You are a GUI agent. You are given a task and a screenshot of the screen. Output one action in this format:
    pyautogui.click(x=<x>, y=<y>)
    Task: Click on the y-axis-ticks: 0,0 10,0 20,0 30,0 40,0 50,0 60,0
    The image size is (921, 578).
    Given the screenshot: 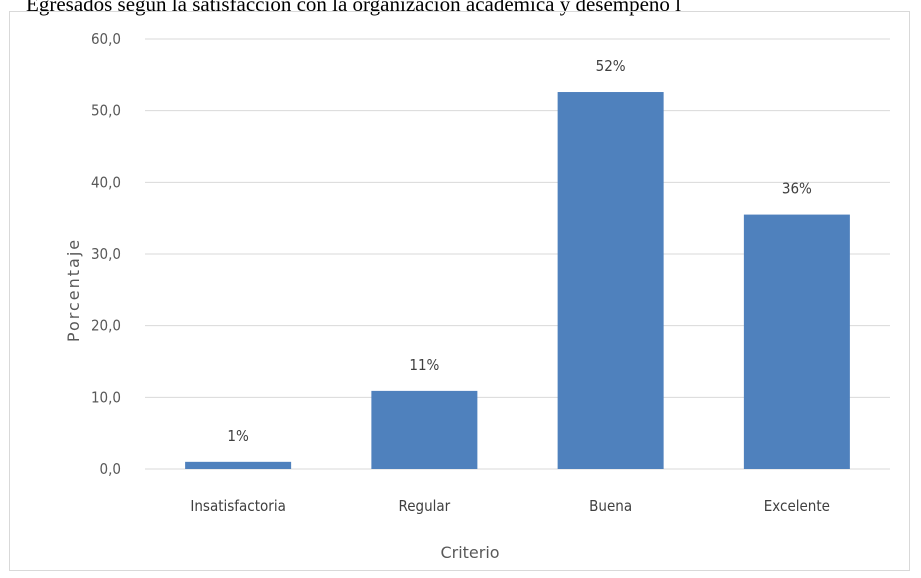 What is the action you would take?
    pyautogui.click(x=106, y=254)
    